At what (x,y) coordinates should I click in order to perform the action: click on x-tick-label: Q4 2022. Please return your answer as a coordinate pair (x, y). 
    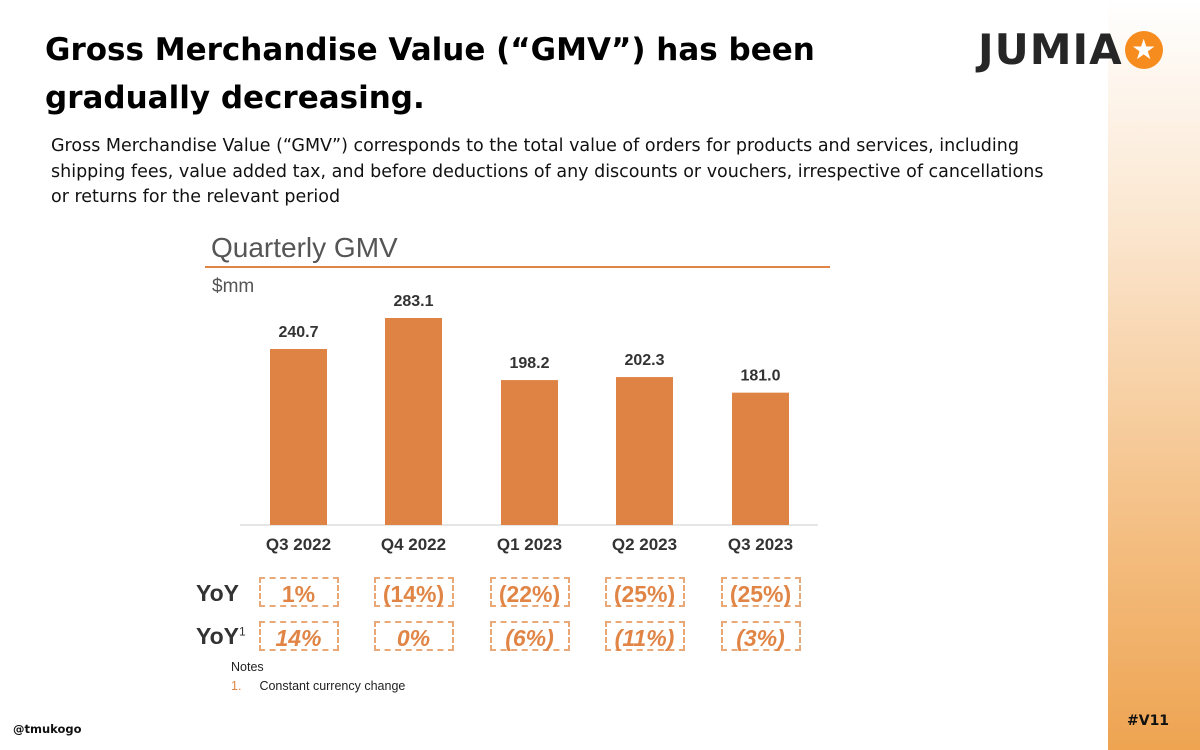
    Looking at the image, I should click on (413, 544).